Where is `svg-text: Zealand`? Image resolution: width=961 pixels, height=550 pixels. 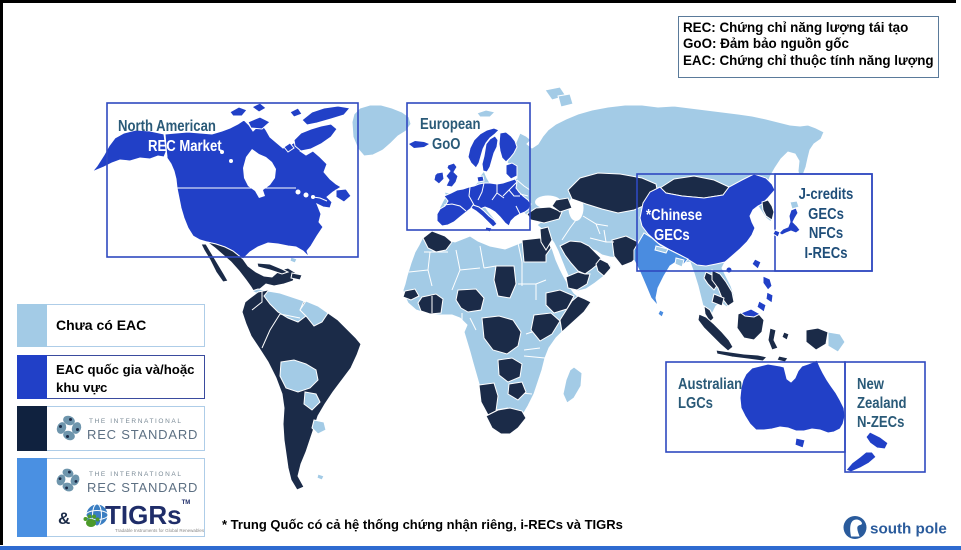
svg-text: Zealand is located at coordinates (882, 403).